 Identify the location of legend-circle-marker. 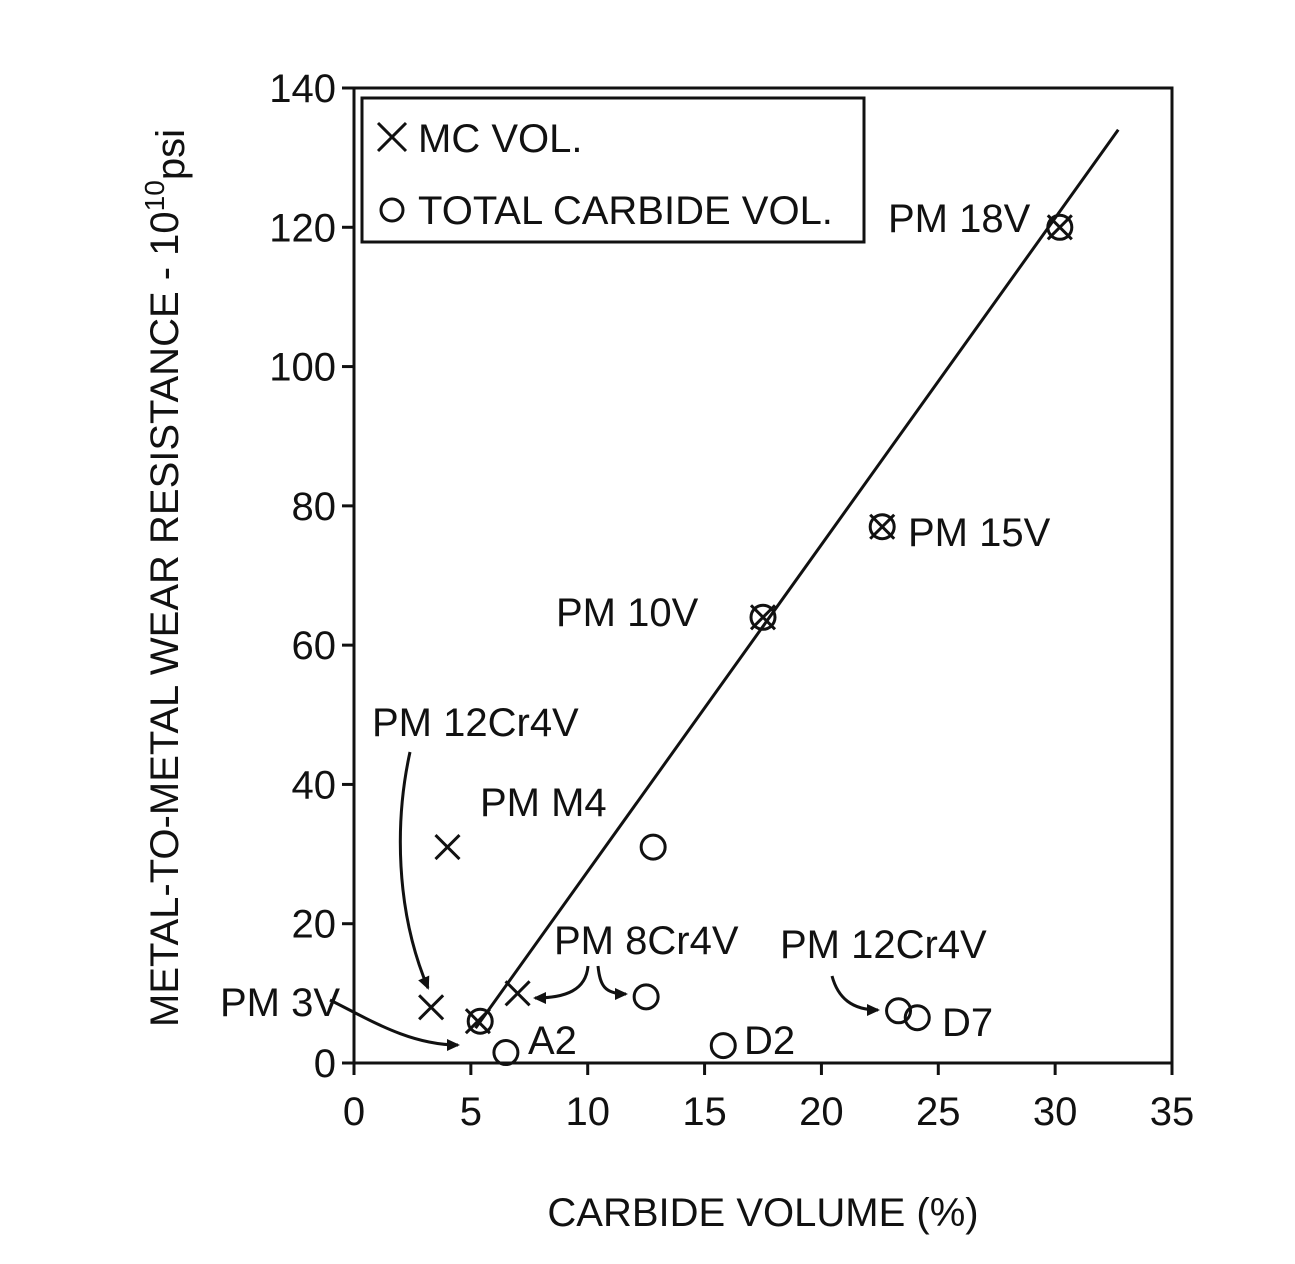
(392, 210).